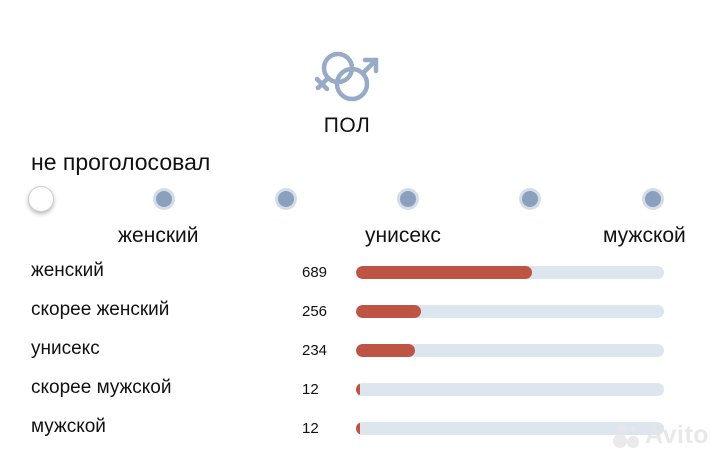 The height and width of the screenshot is (461, 720). Describe the element at coordinates (644, 235) in the screenshot. I see `scale-label-male: мужской` at that location.